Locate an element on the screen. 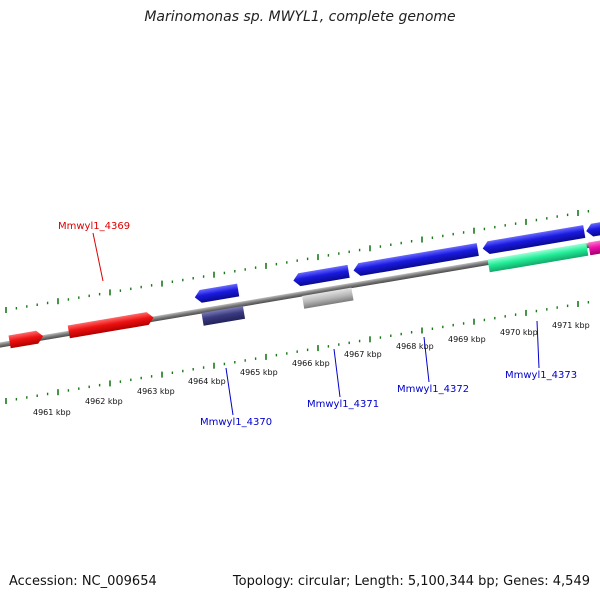 This screenshot has width=600, height=600. scale-label: 4961 kbp is located at coordinates (52, 412).